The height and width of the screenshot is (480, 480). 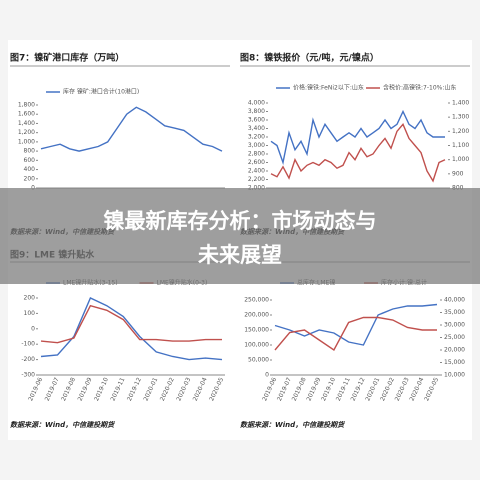 What do you see at coordinates (419, 88) in the screenshot?
I see `legend-label: 含税价:高镍铁:7-10%:山东` at bounding box center [419, 88].